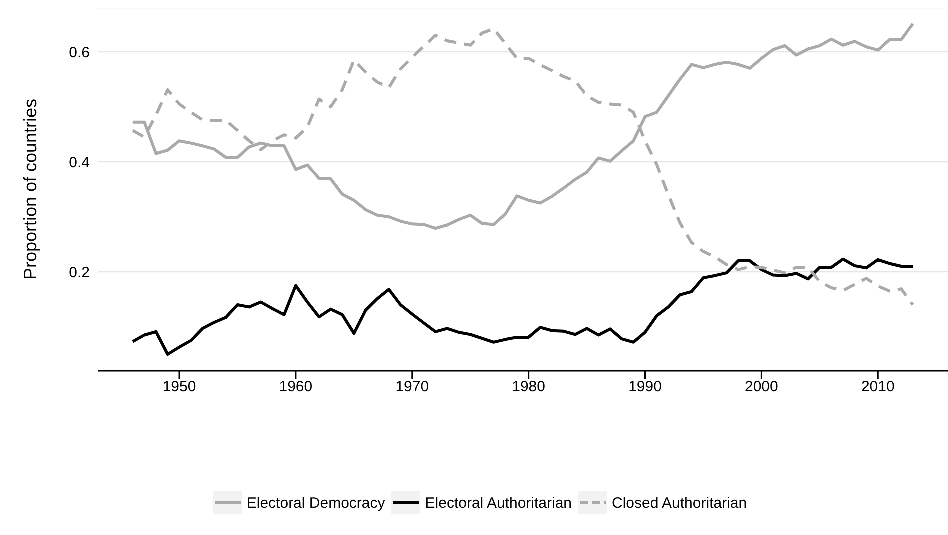  What do you see at coordinates (645, 387) in the screenshot?
I see `x-tick-label: 1990` at bounding box center [645, 387].